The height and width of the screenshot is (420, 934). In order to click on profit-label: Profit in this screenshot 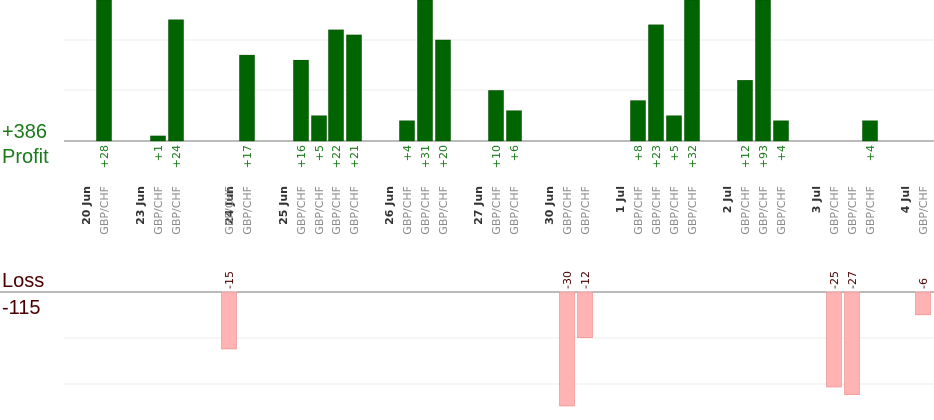, I will do `click(25, 157)`.